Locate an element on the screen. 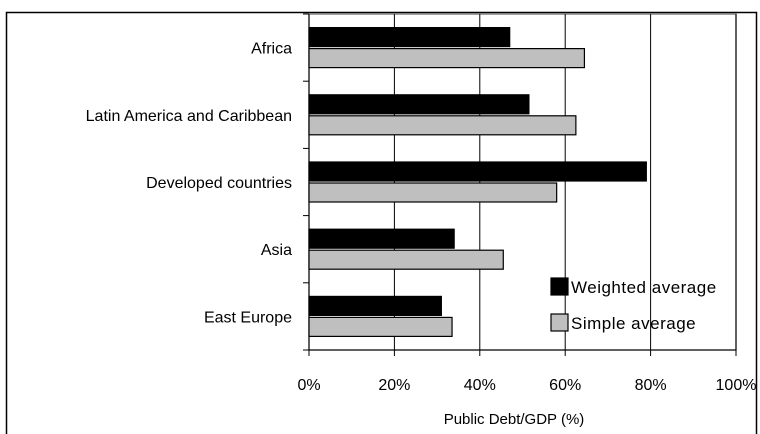  category-label-4: East Europe is located at coordinates (248, 317).